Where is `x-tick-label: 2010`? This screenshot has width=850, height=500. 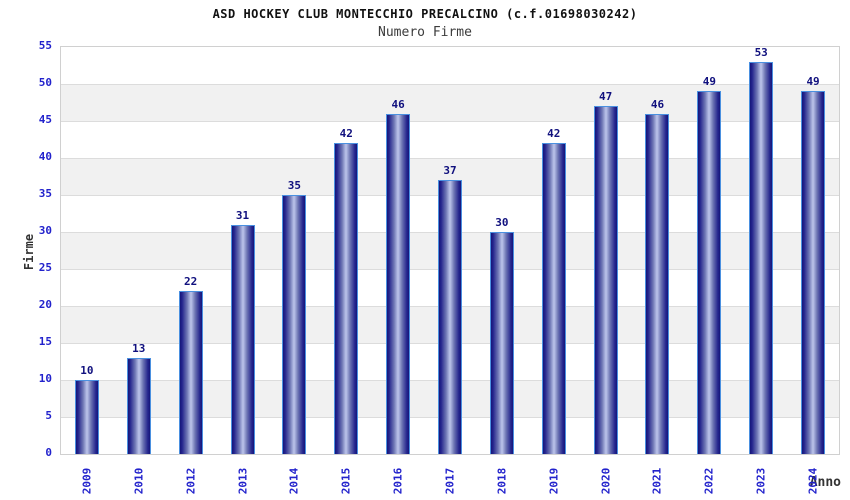 x-tick-label: 2010 is located at coordinates (139, 481).